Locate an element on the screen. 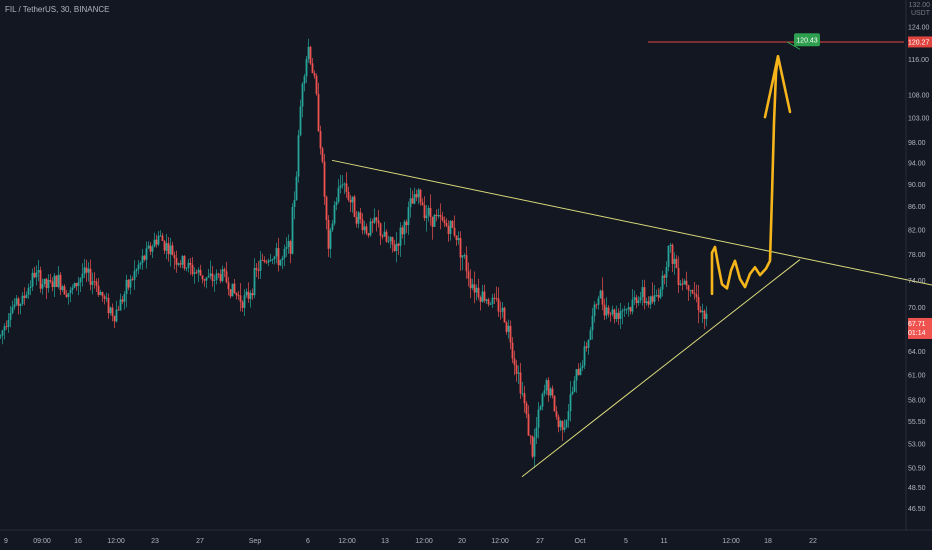  target-level-box is located at coordinates (920, 42).